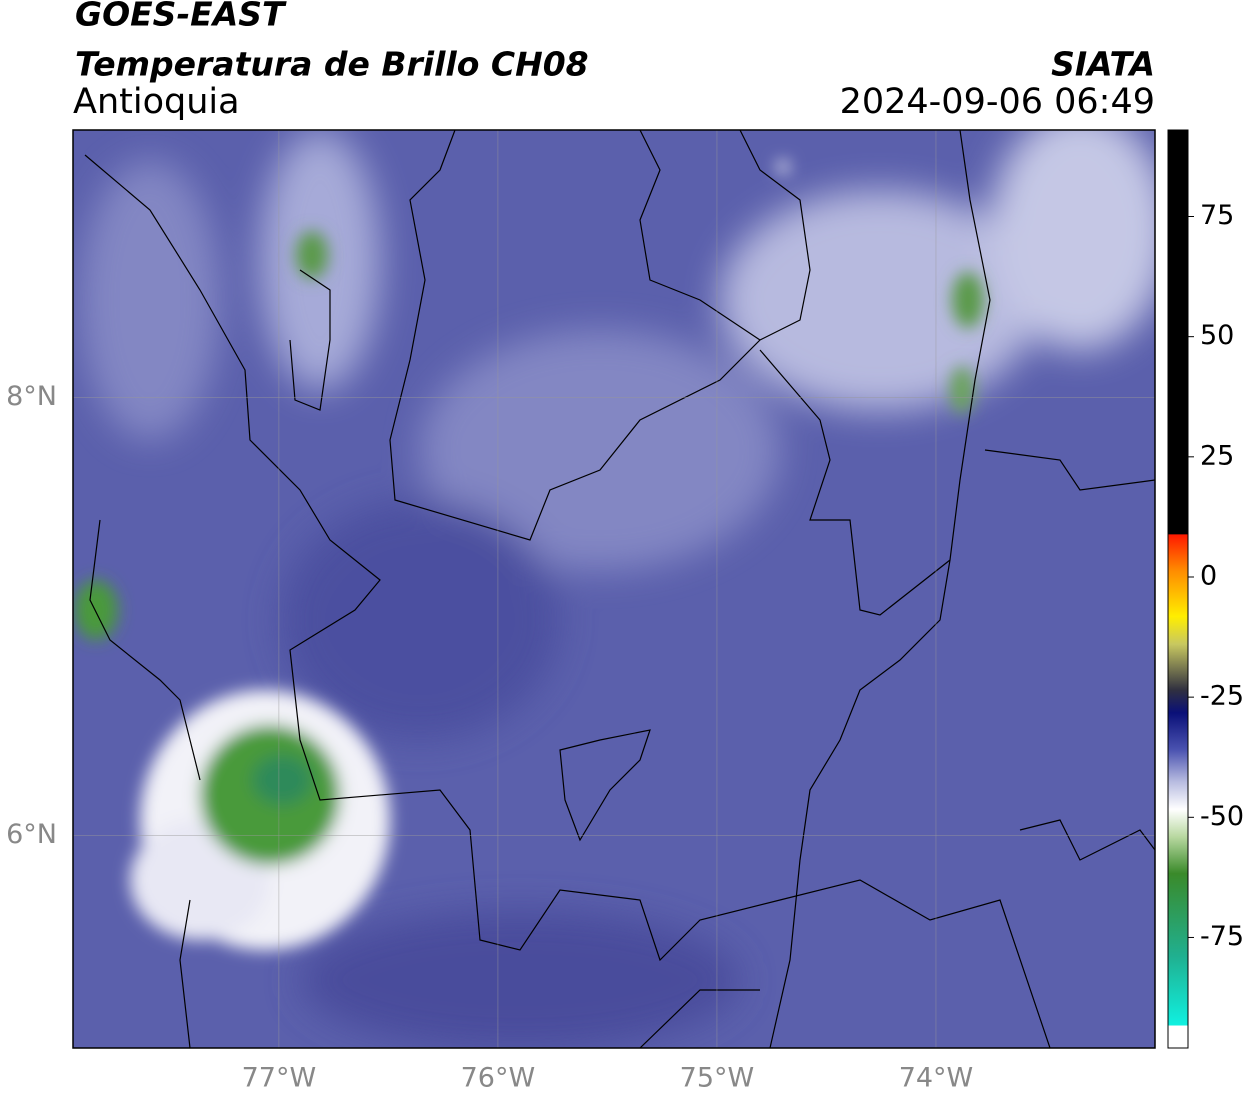  I want to click on region: Antioquia, so click(156, 102).